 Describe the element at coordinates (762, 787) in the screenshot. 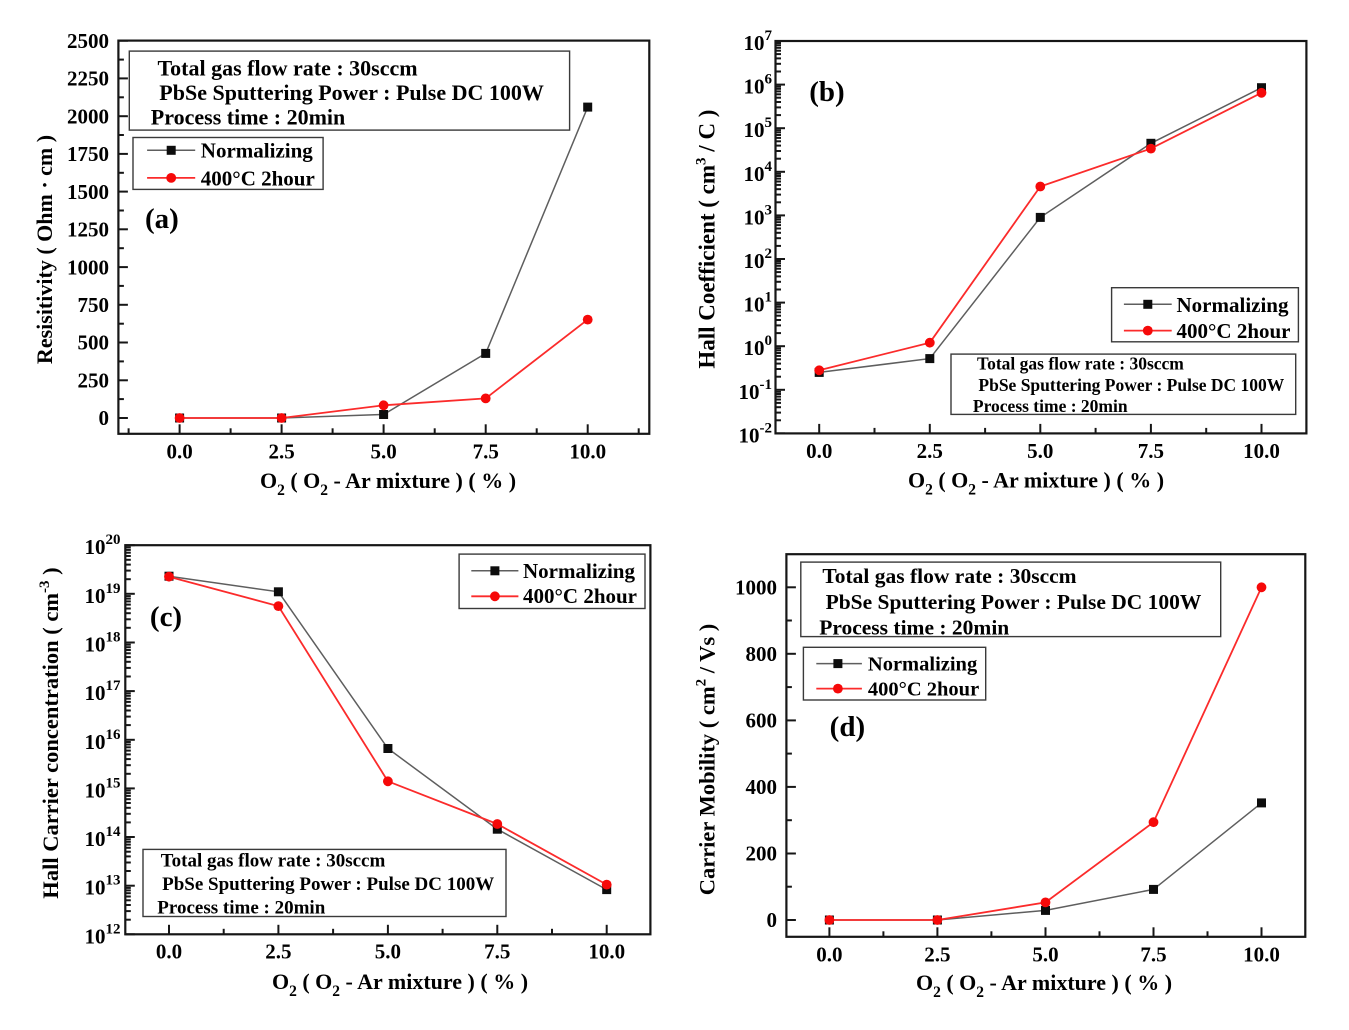

I see `svg-text: 400` at that location.